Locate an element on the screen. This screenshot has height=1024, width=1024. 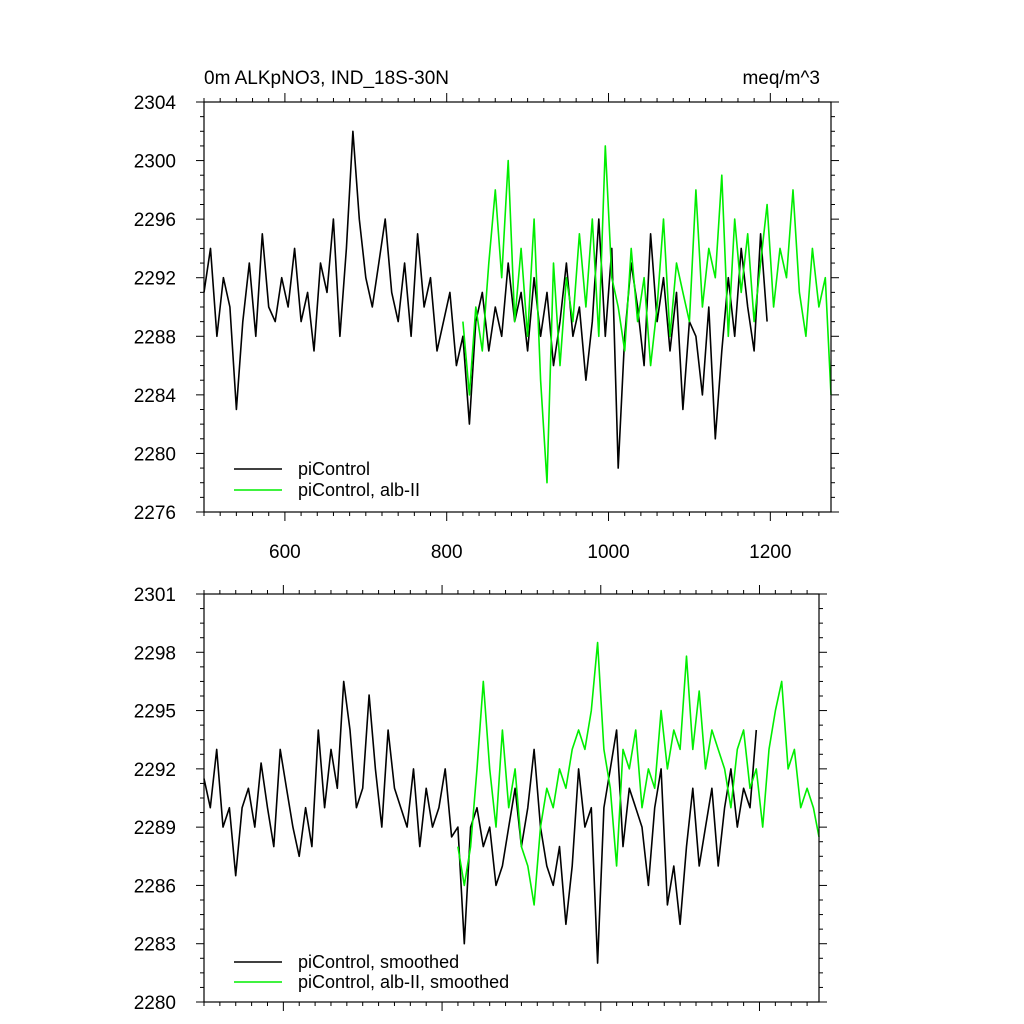
legend-label-picontrol-smoothed: piControl, smoothed is located at coordinates (378, 962).